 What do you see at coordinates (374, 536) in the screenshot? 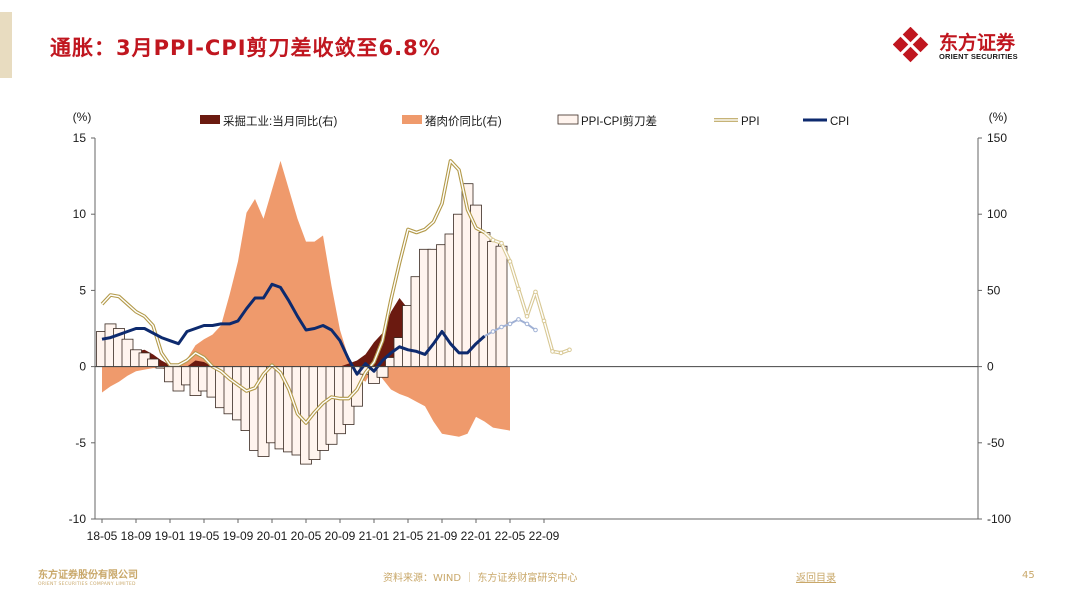
I see `x-axis-tick-label: 21-01` at bounding box center [374, 536].